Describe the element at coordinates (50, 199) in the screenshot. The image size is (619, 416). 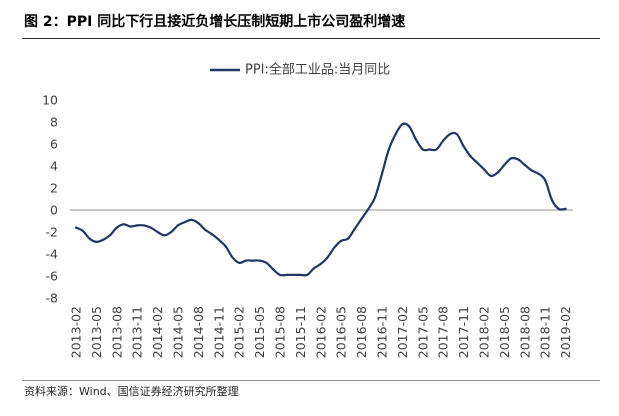
I see `y-axis-tick-labels: 10 8 6 4 2 0 -2 -4 -6 -8` at that location.